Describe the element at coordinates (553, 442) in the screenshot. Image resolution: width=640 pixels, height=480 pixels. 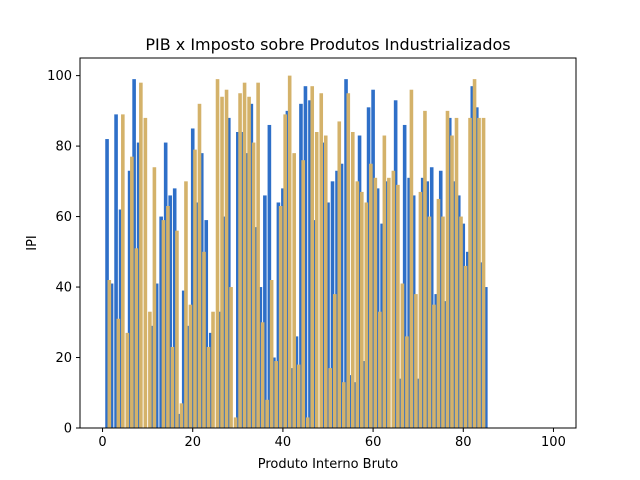
I see `x-tick-label: 100` at that location.